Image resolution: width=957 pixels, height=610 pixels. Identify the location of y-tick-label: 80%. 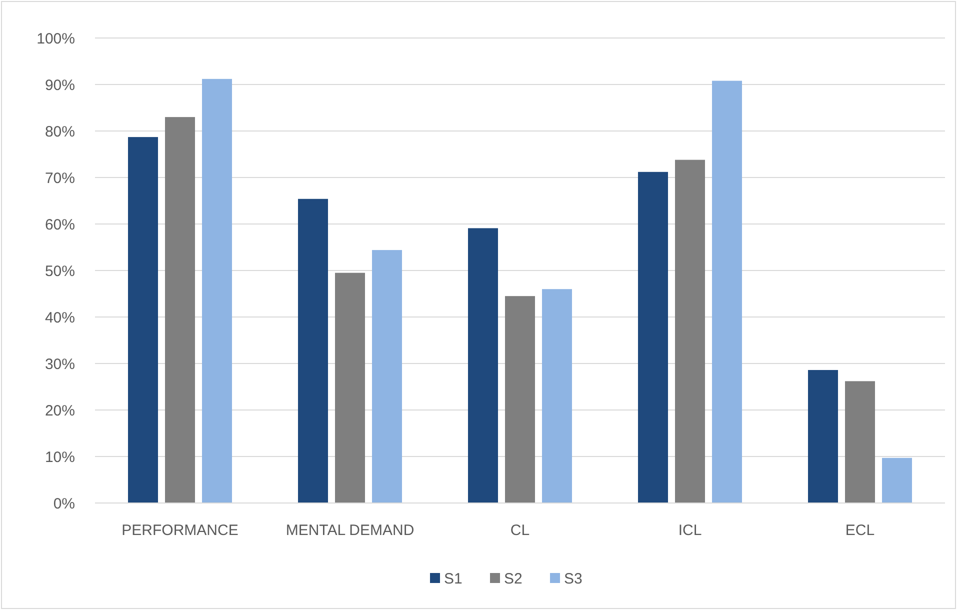
(59, 131).